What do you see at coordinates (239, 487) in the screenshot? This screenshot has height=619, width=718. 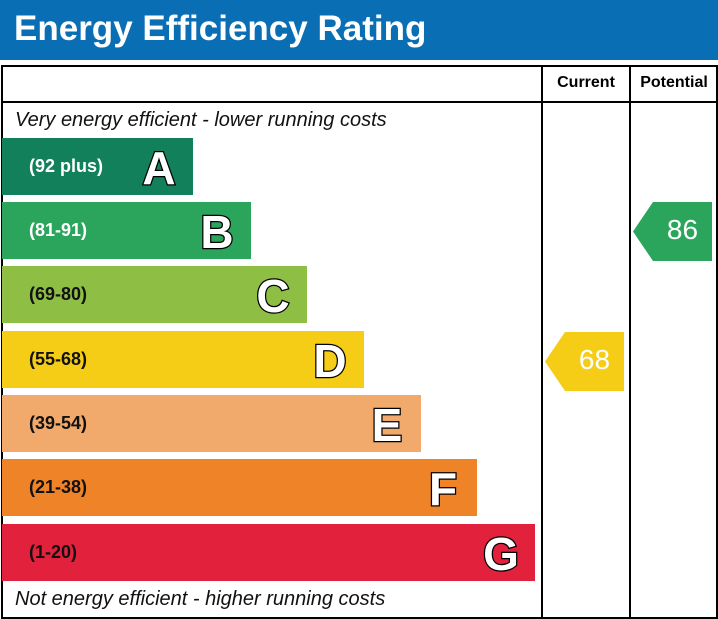 I see `band-bar-f: (21-38) F` at bounding box center [239, 487].